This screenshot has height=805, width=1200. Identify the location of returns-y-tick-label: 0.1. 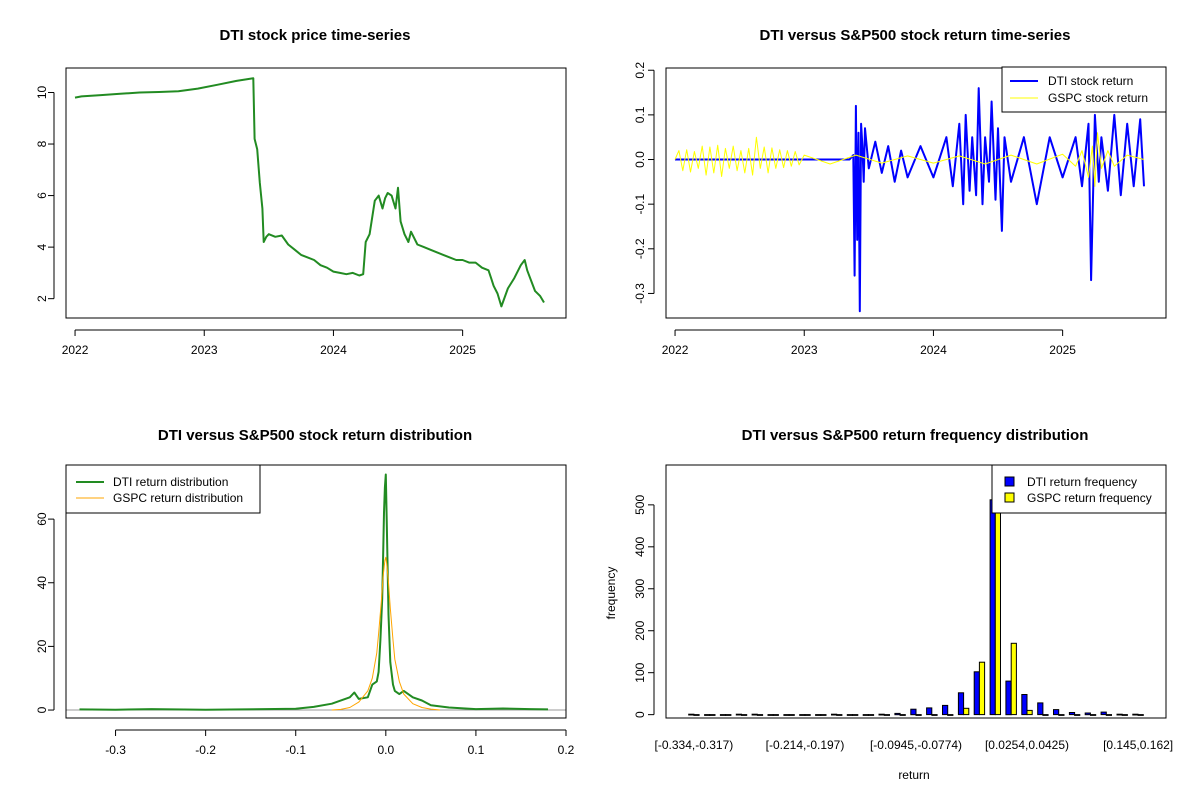
(640, 114).